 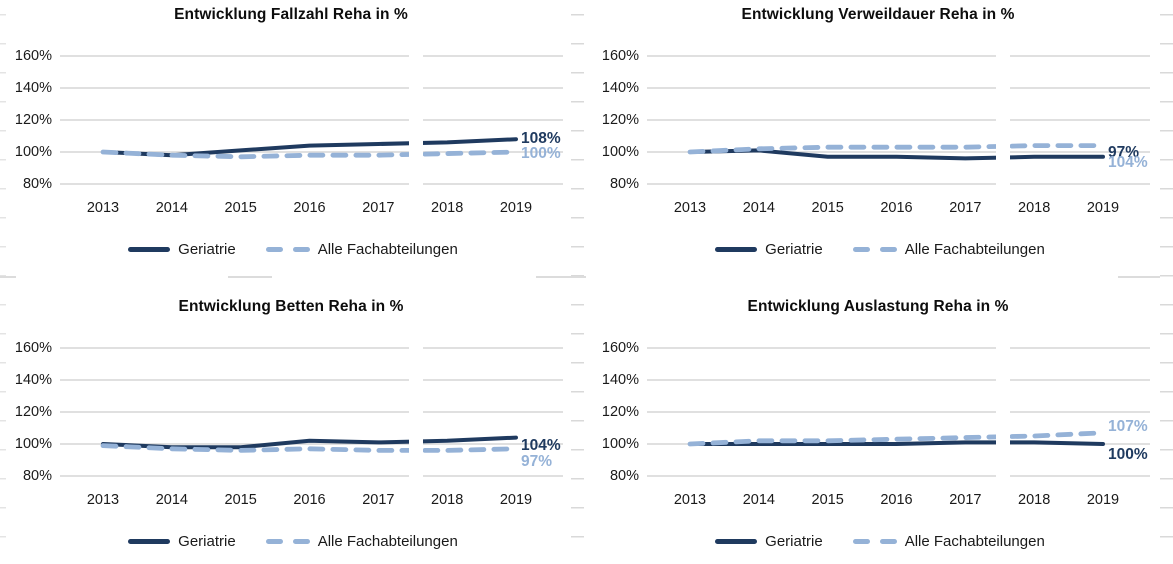 What do you see at coordinates (541, 445) in the screenshot?
I see `geriatrie-end-label: 104%` at bounding box center [541, 445].